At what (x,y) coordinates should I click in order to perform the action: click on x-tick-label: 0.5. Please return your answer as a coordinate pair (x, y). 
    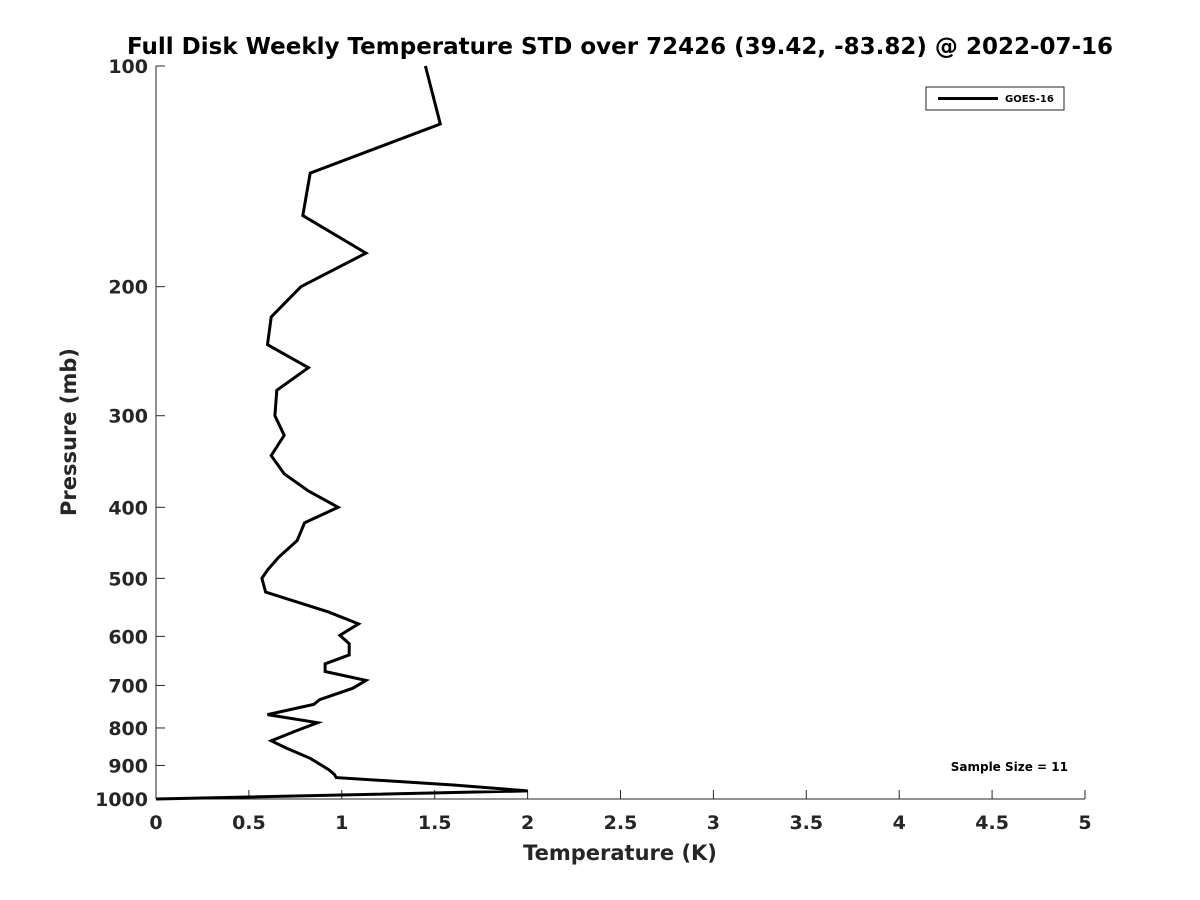
    Looking at the image, I should click on (249, 823).